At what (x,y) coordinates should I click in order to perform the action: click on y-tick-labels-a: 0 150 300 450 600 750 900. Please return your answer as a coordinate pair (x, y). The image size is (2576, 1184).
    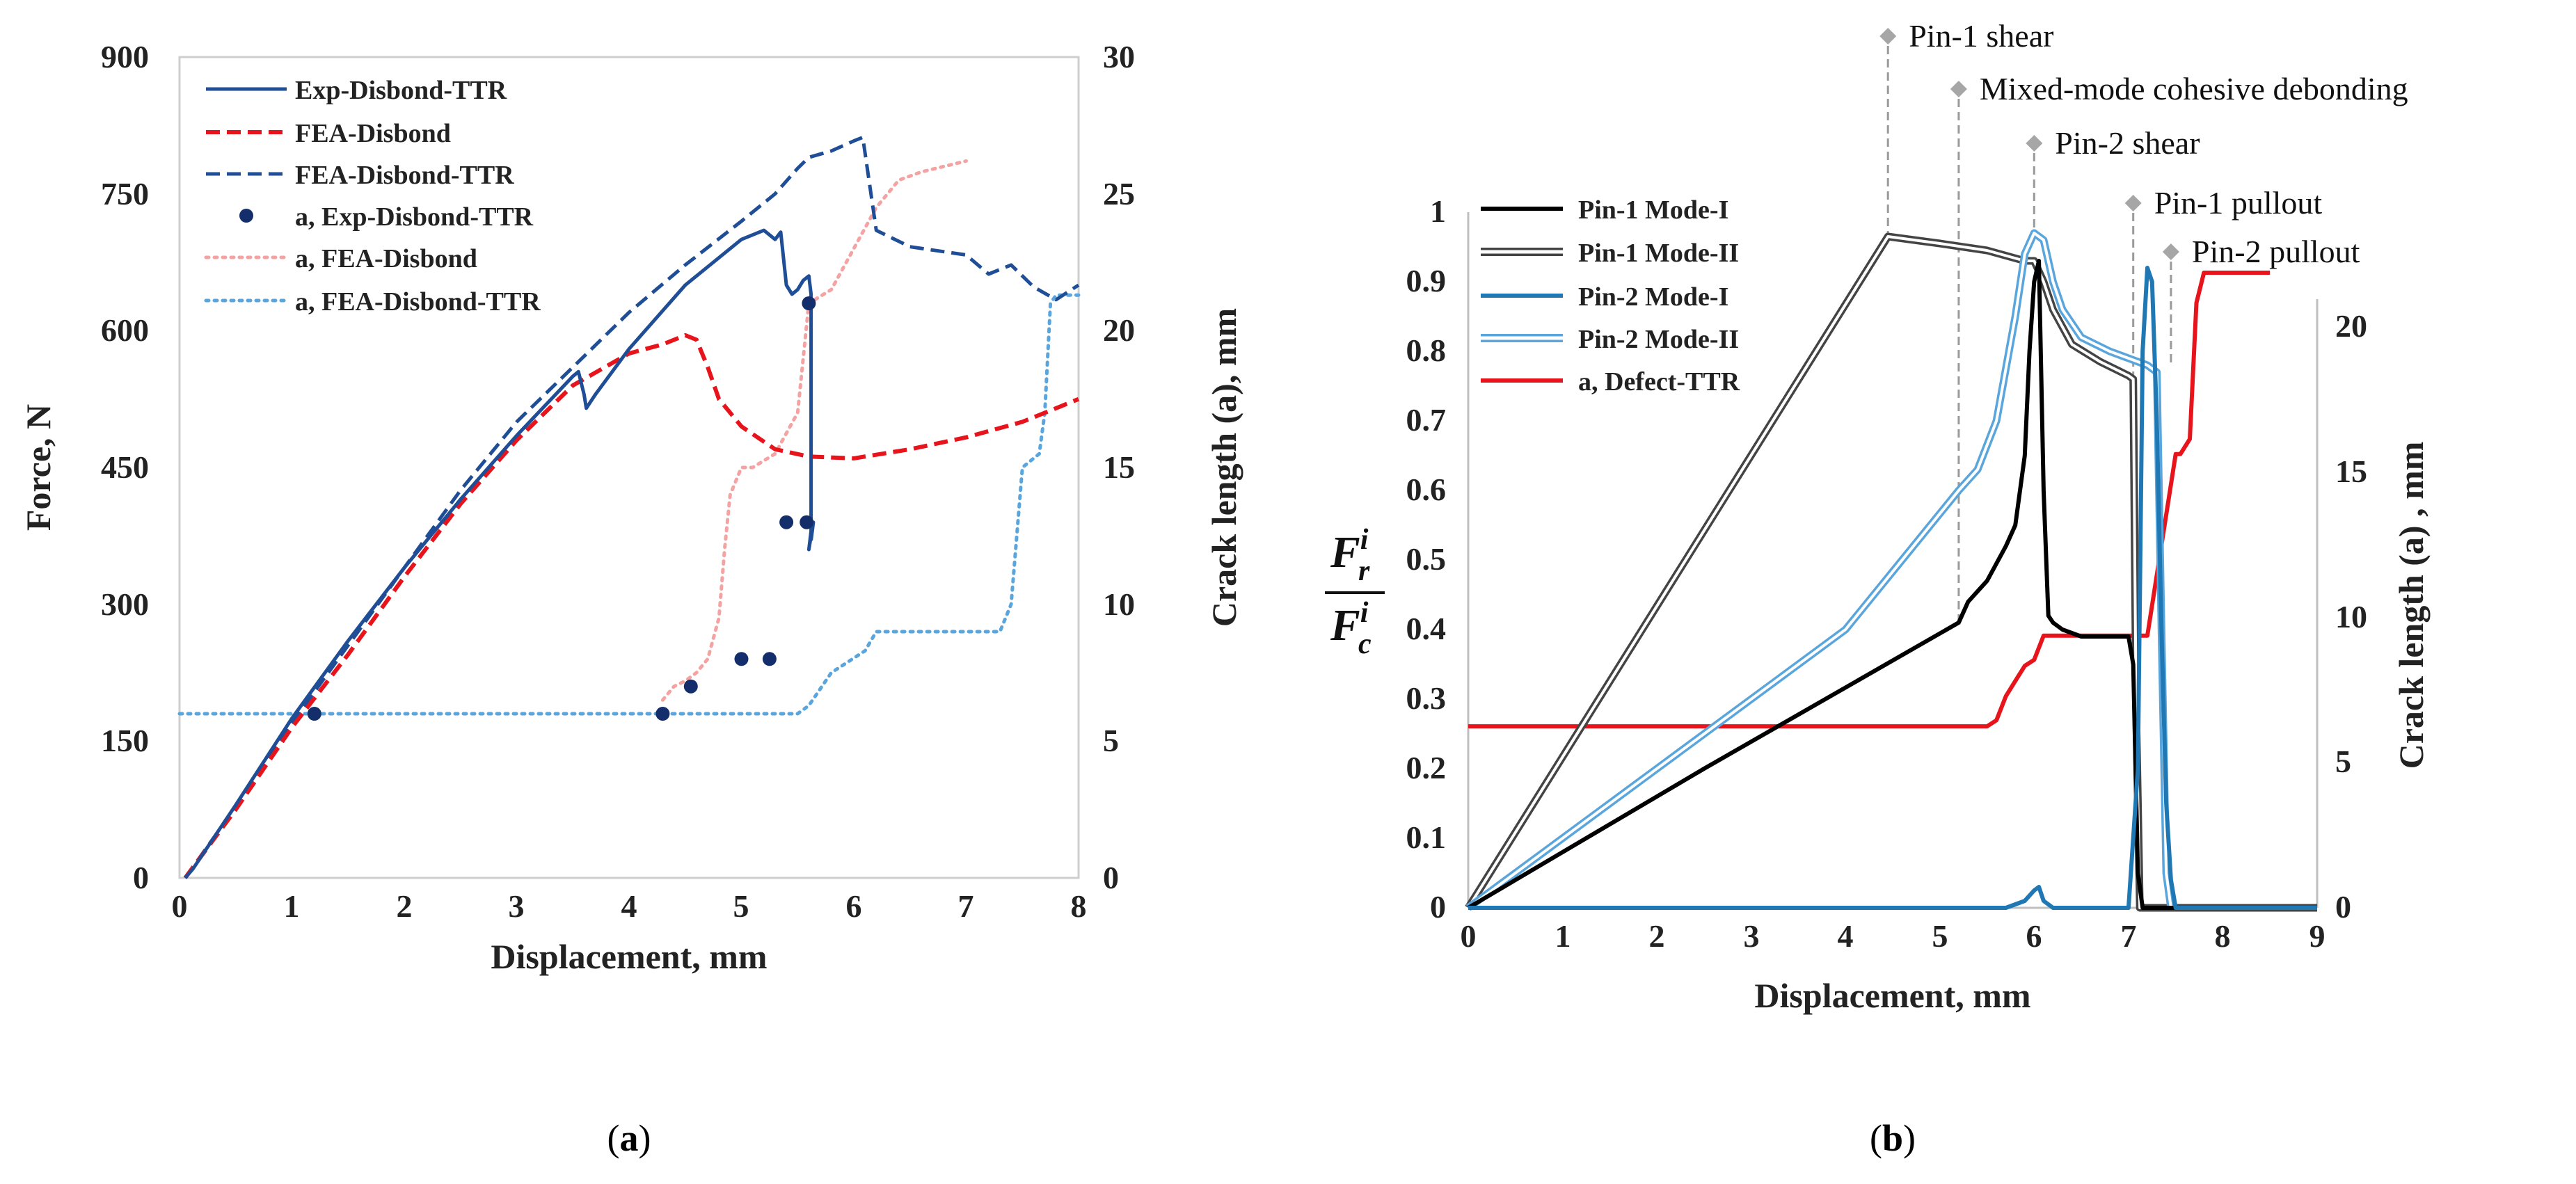
    Looking at the image, I should click on (125, 467).